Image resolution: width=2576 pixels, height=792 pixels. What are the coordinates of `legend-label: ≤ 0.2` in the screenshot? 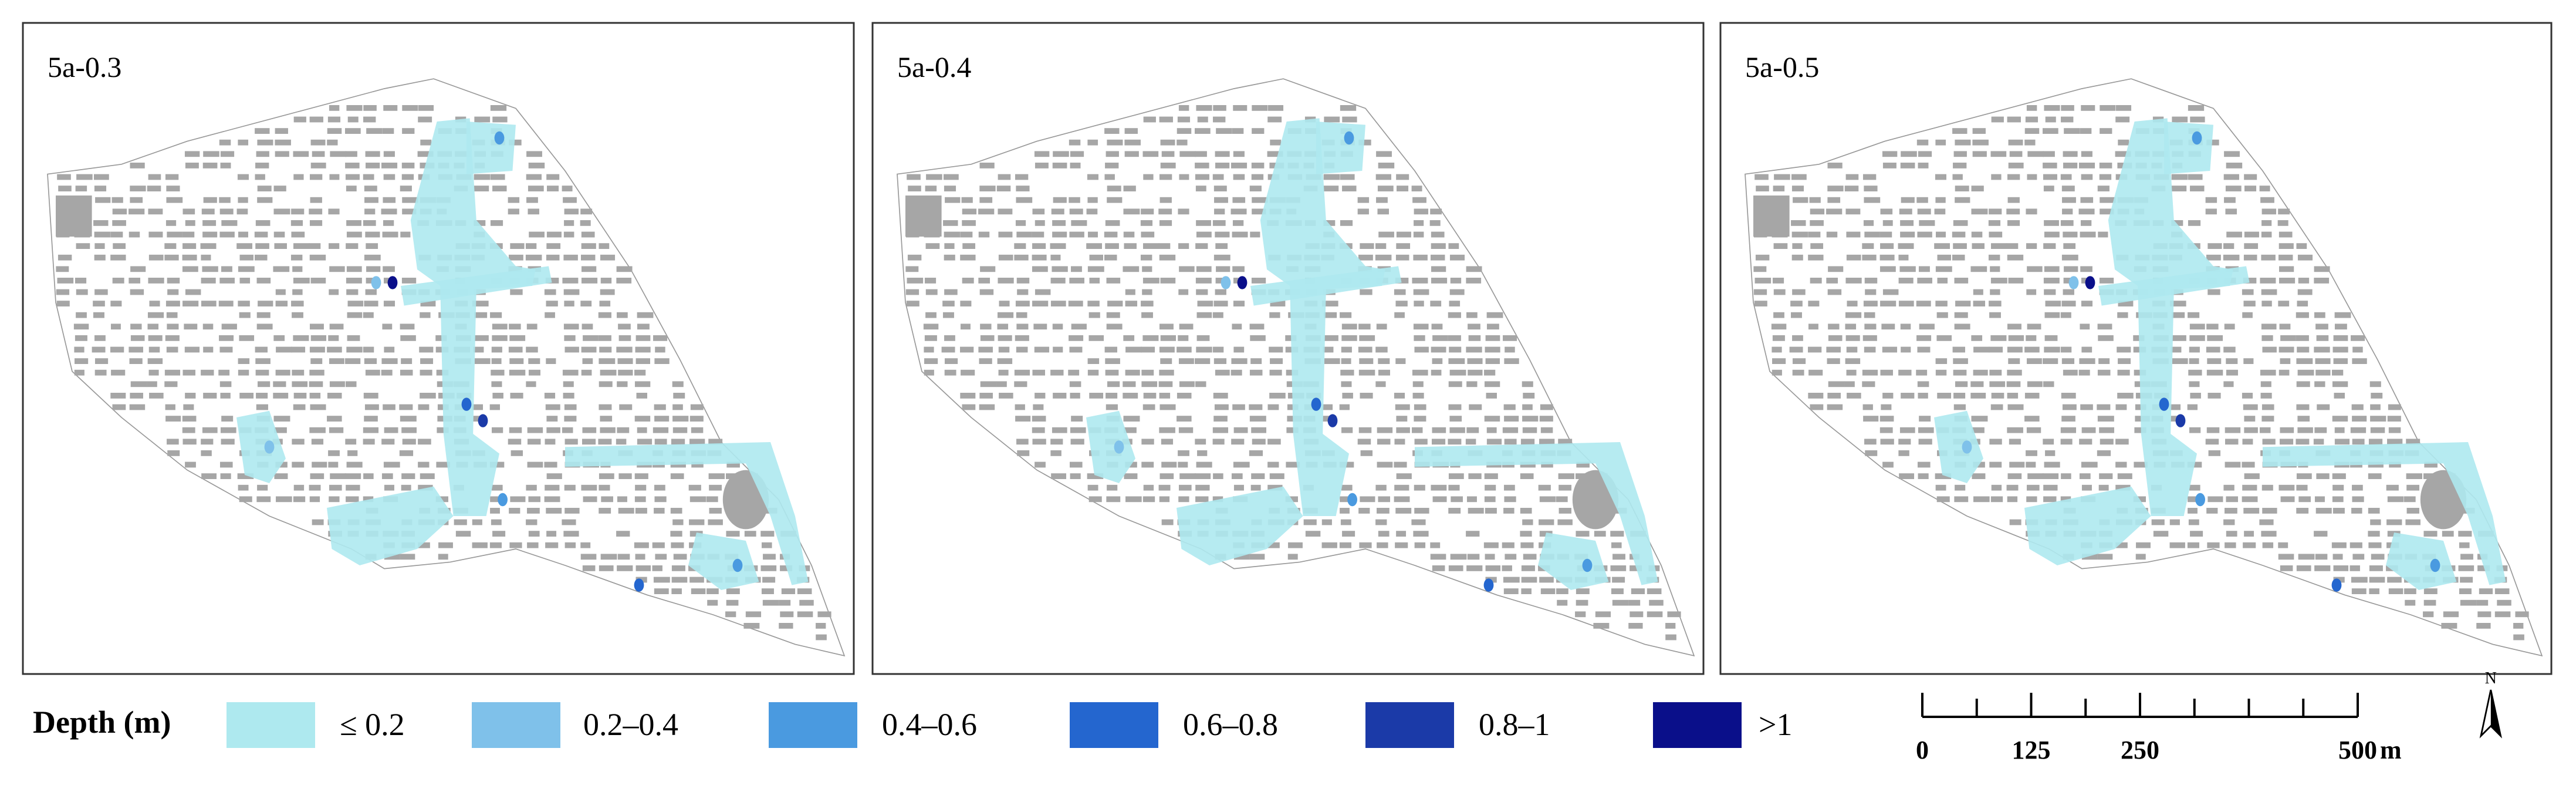 It's located at (372, 724).